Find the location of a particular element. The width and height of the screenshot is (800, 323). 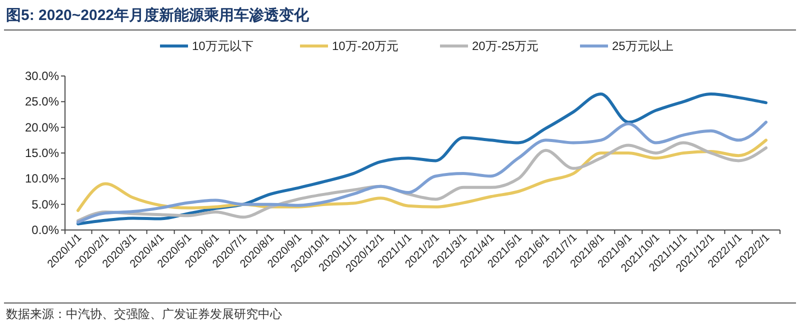

legend-label: 20万-25万元 is located at coordinates (505, 46).